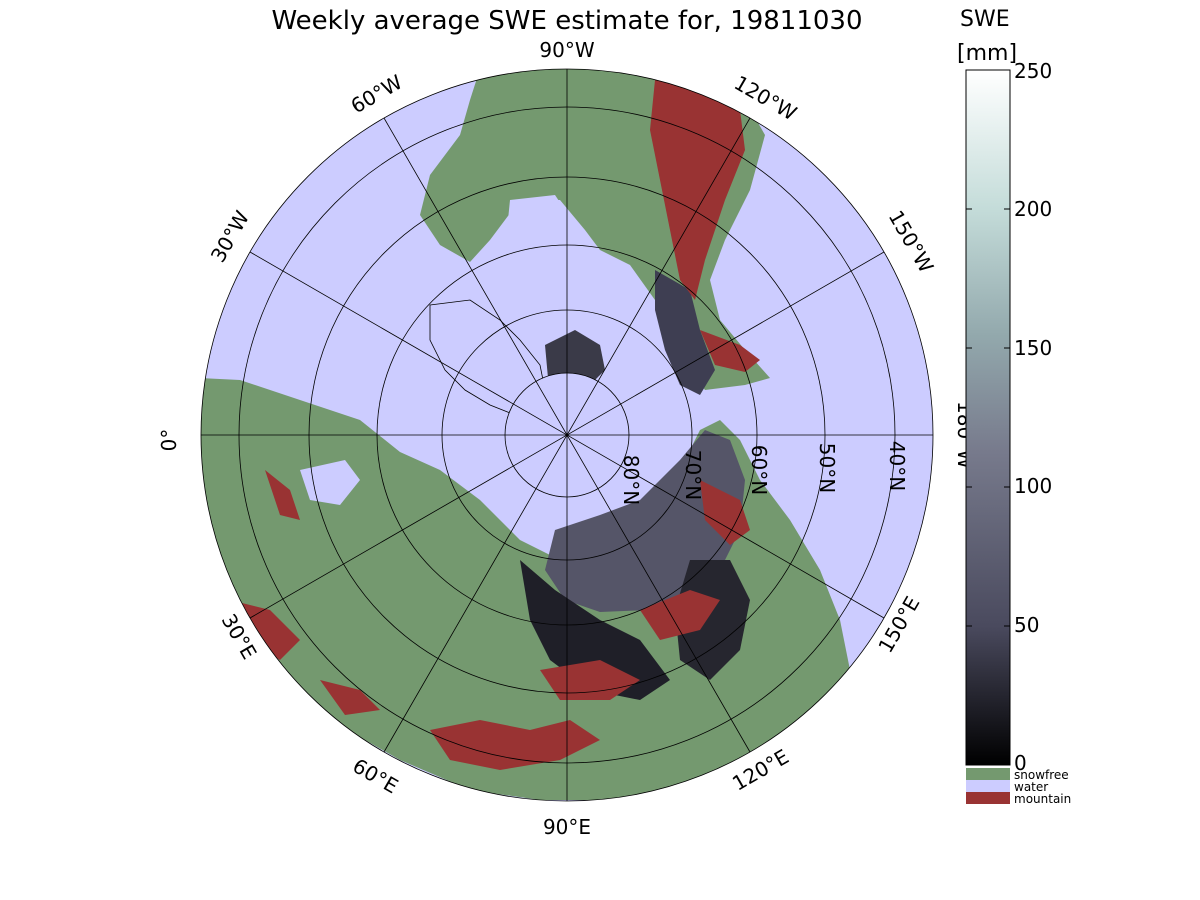  Describe the element at coordinates (566, 50) in the screenshot. I see `lon-label-90w: 90°W` at that location.